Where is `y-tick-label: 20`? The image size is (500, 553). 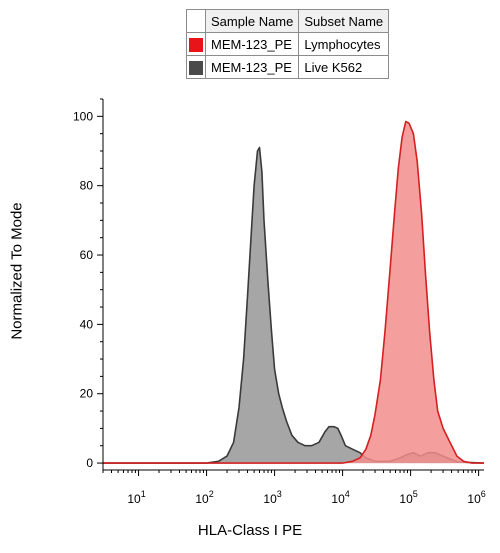 y-tick-label: 20 is located at coordinates (87, 394).